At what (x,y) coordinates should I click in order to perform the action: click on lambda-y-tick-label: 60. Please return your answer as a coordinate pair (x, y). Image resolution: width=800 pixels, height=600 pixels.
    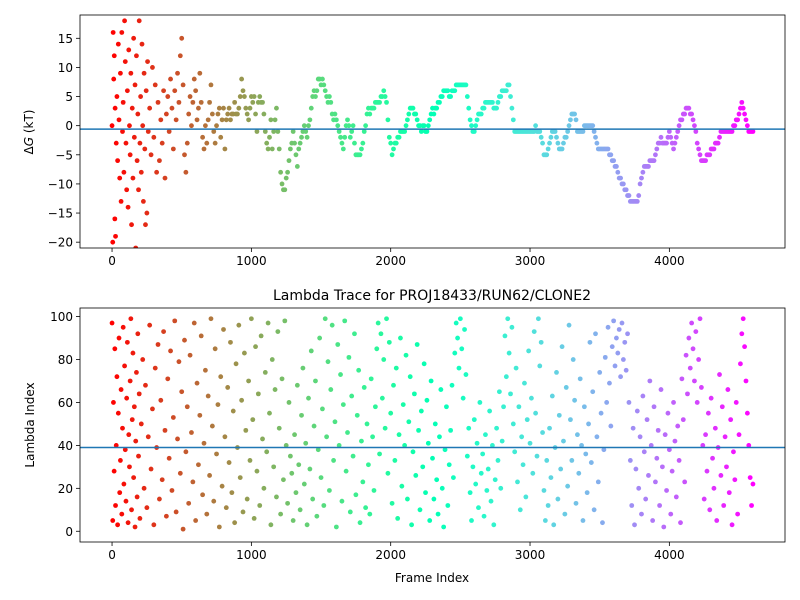
    Looking at the image, I should click on (65, 403).